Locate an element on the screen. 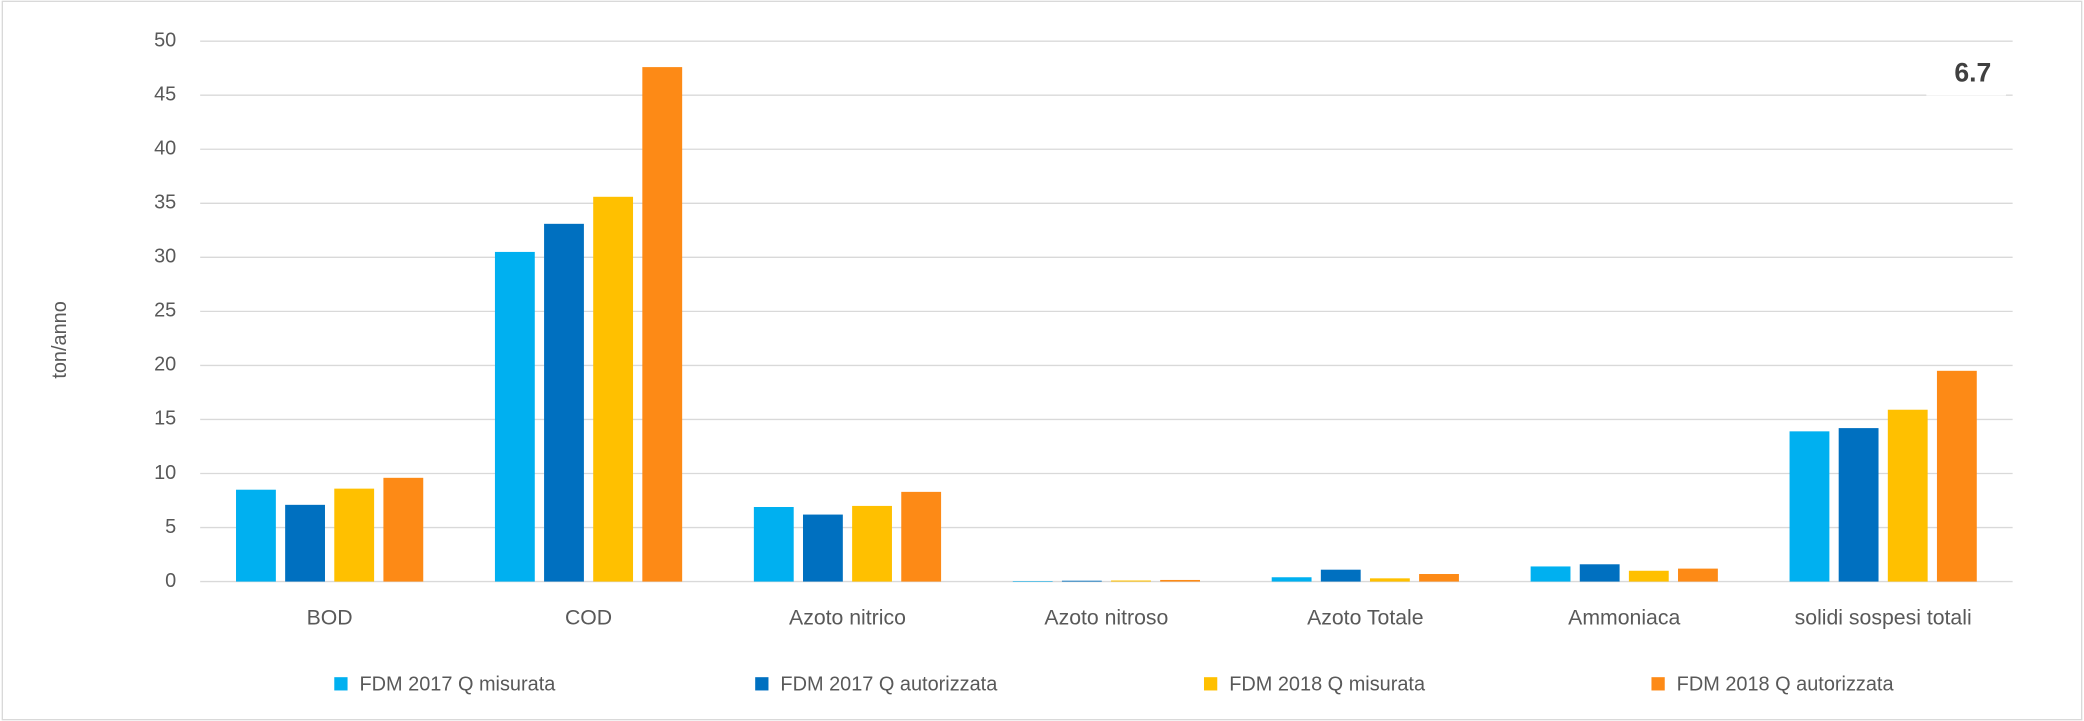  annotation: 6.7 is located at coordinates (1972, 72).